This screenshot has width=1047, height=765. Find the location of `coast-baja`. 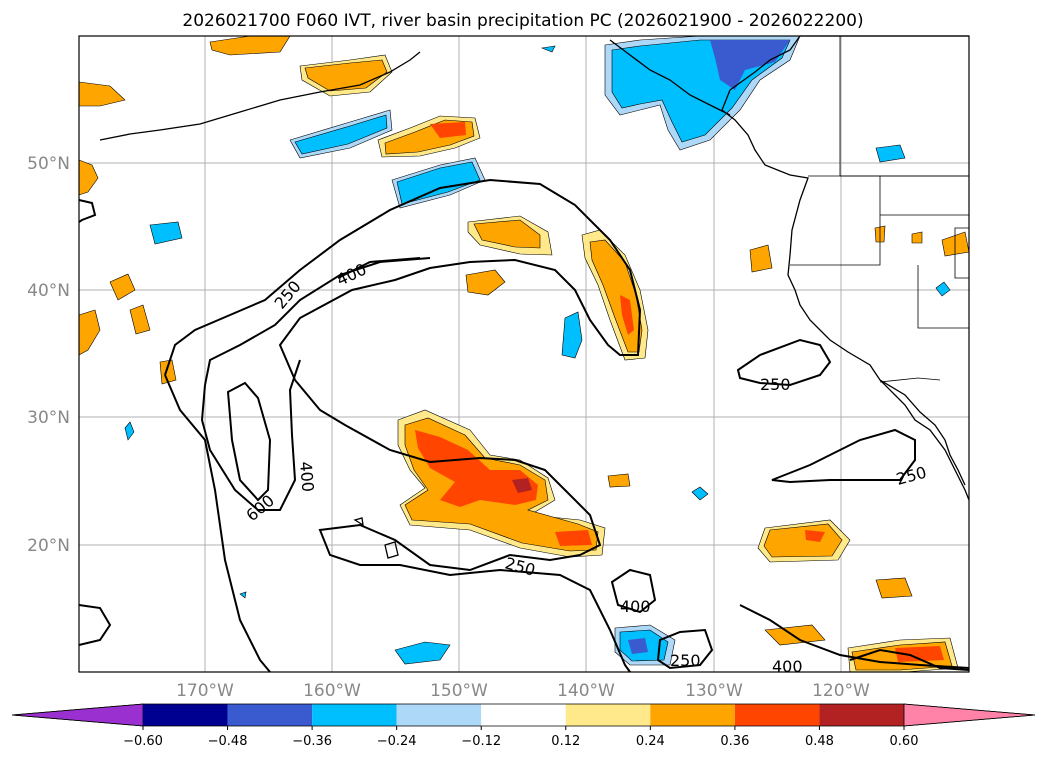

coast-baja is located at coordinates (922, 432).